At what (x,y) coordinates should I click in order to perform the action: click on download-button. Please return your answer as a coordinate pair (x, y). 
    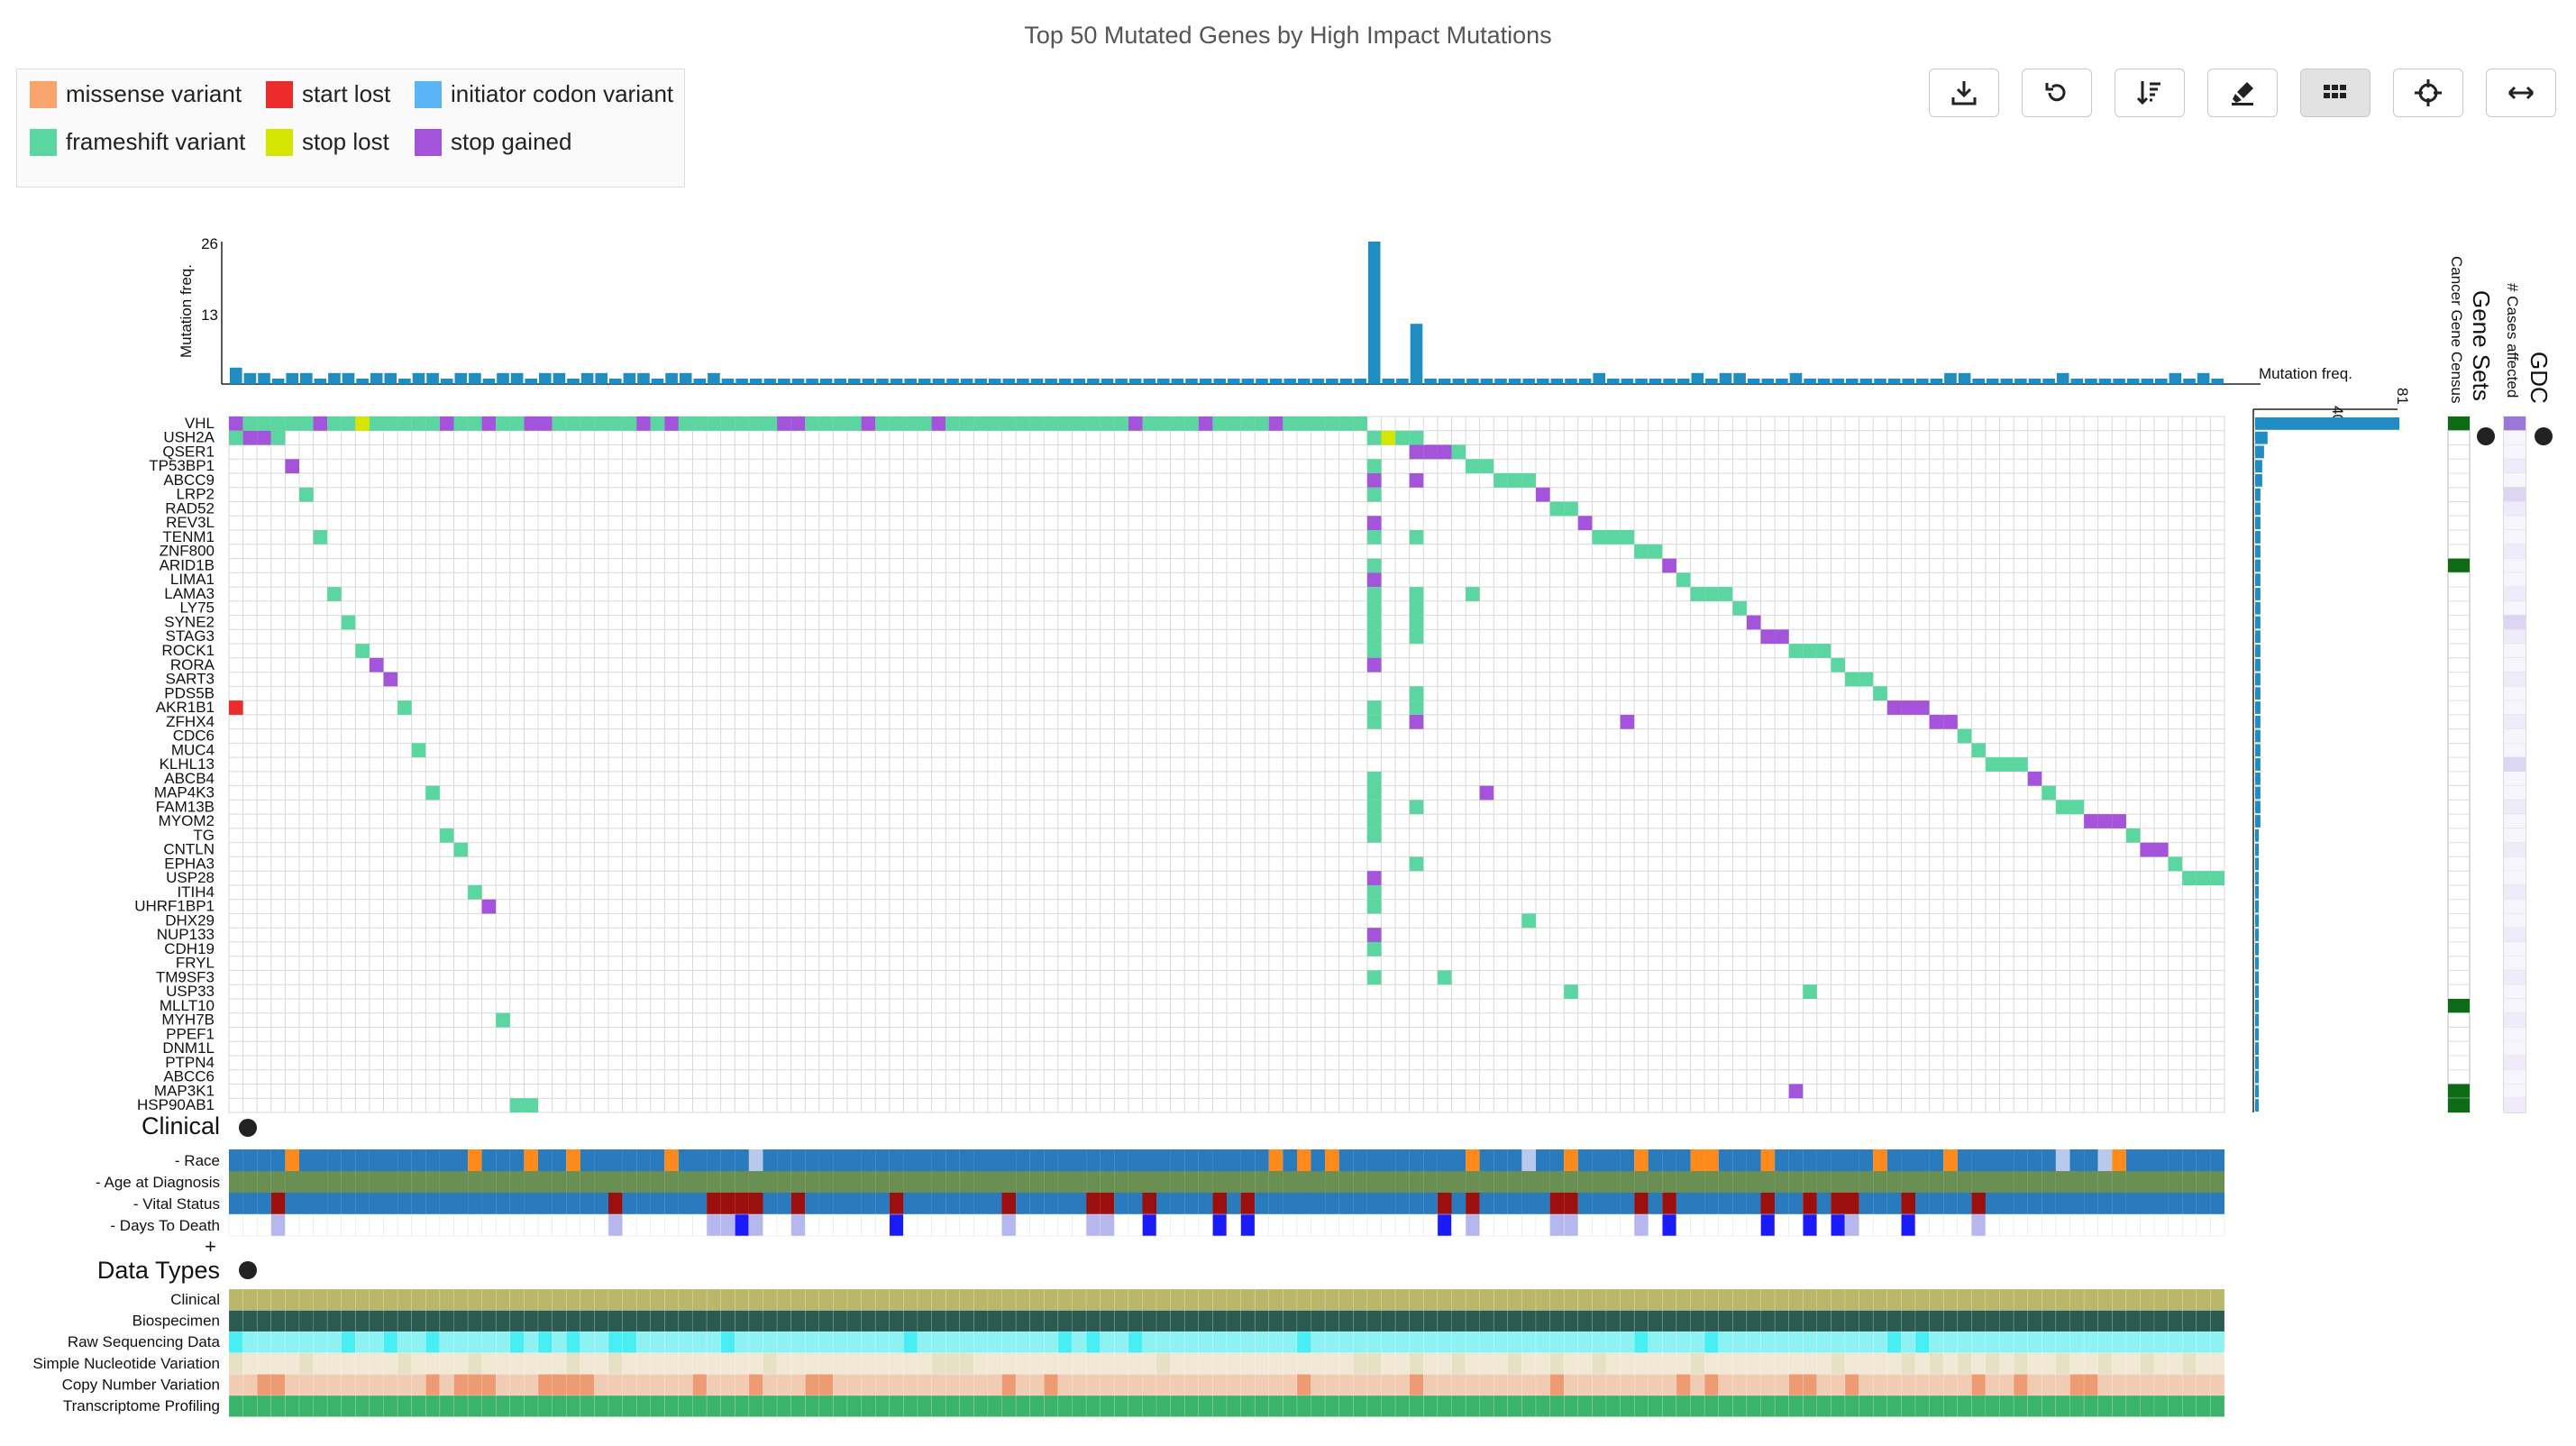
    Looking at the image, I should click on (1964, 93).